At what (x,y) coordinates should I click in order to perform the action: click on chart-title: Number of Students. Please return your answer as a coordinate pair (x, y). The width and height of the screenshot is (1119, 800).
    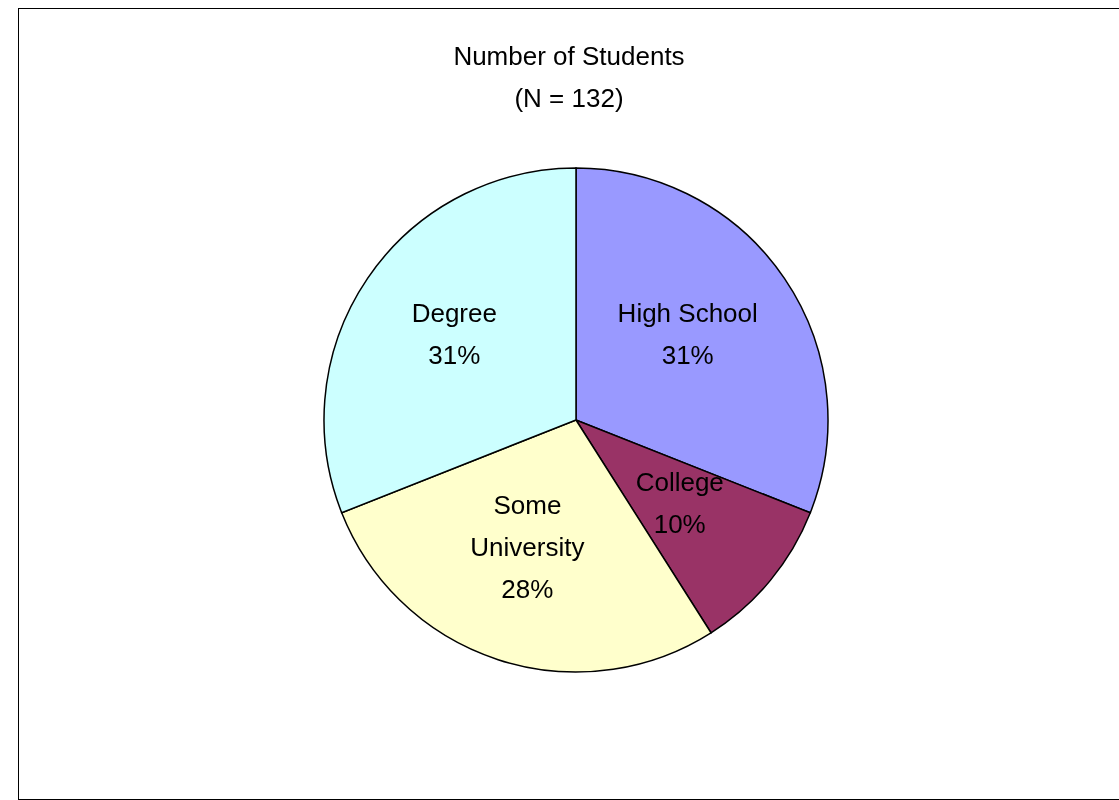
    Looking at the image, I should click on (569, 56).